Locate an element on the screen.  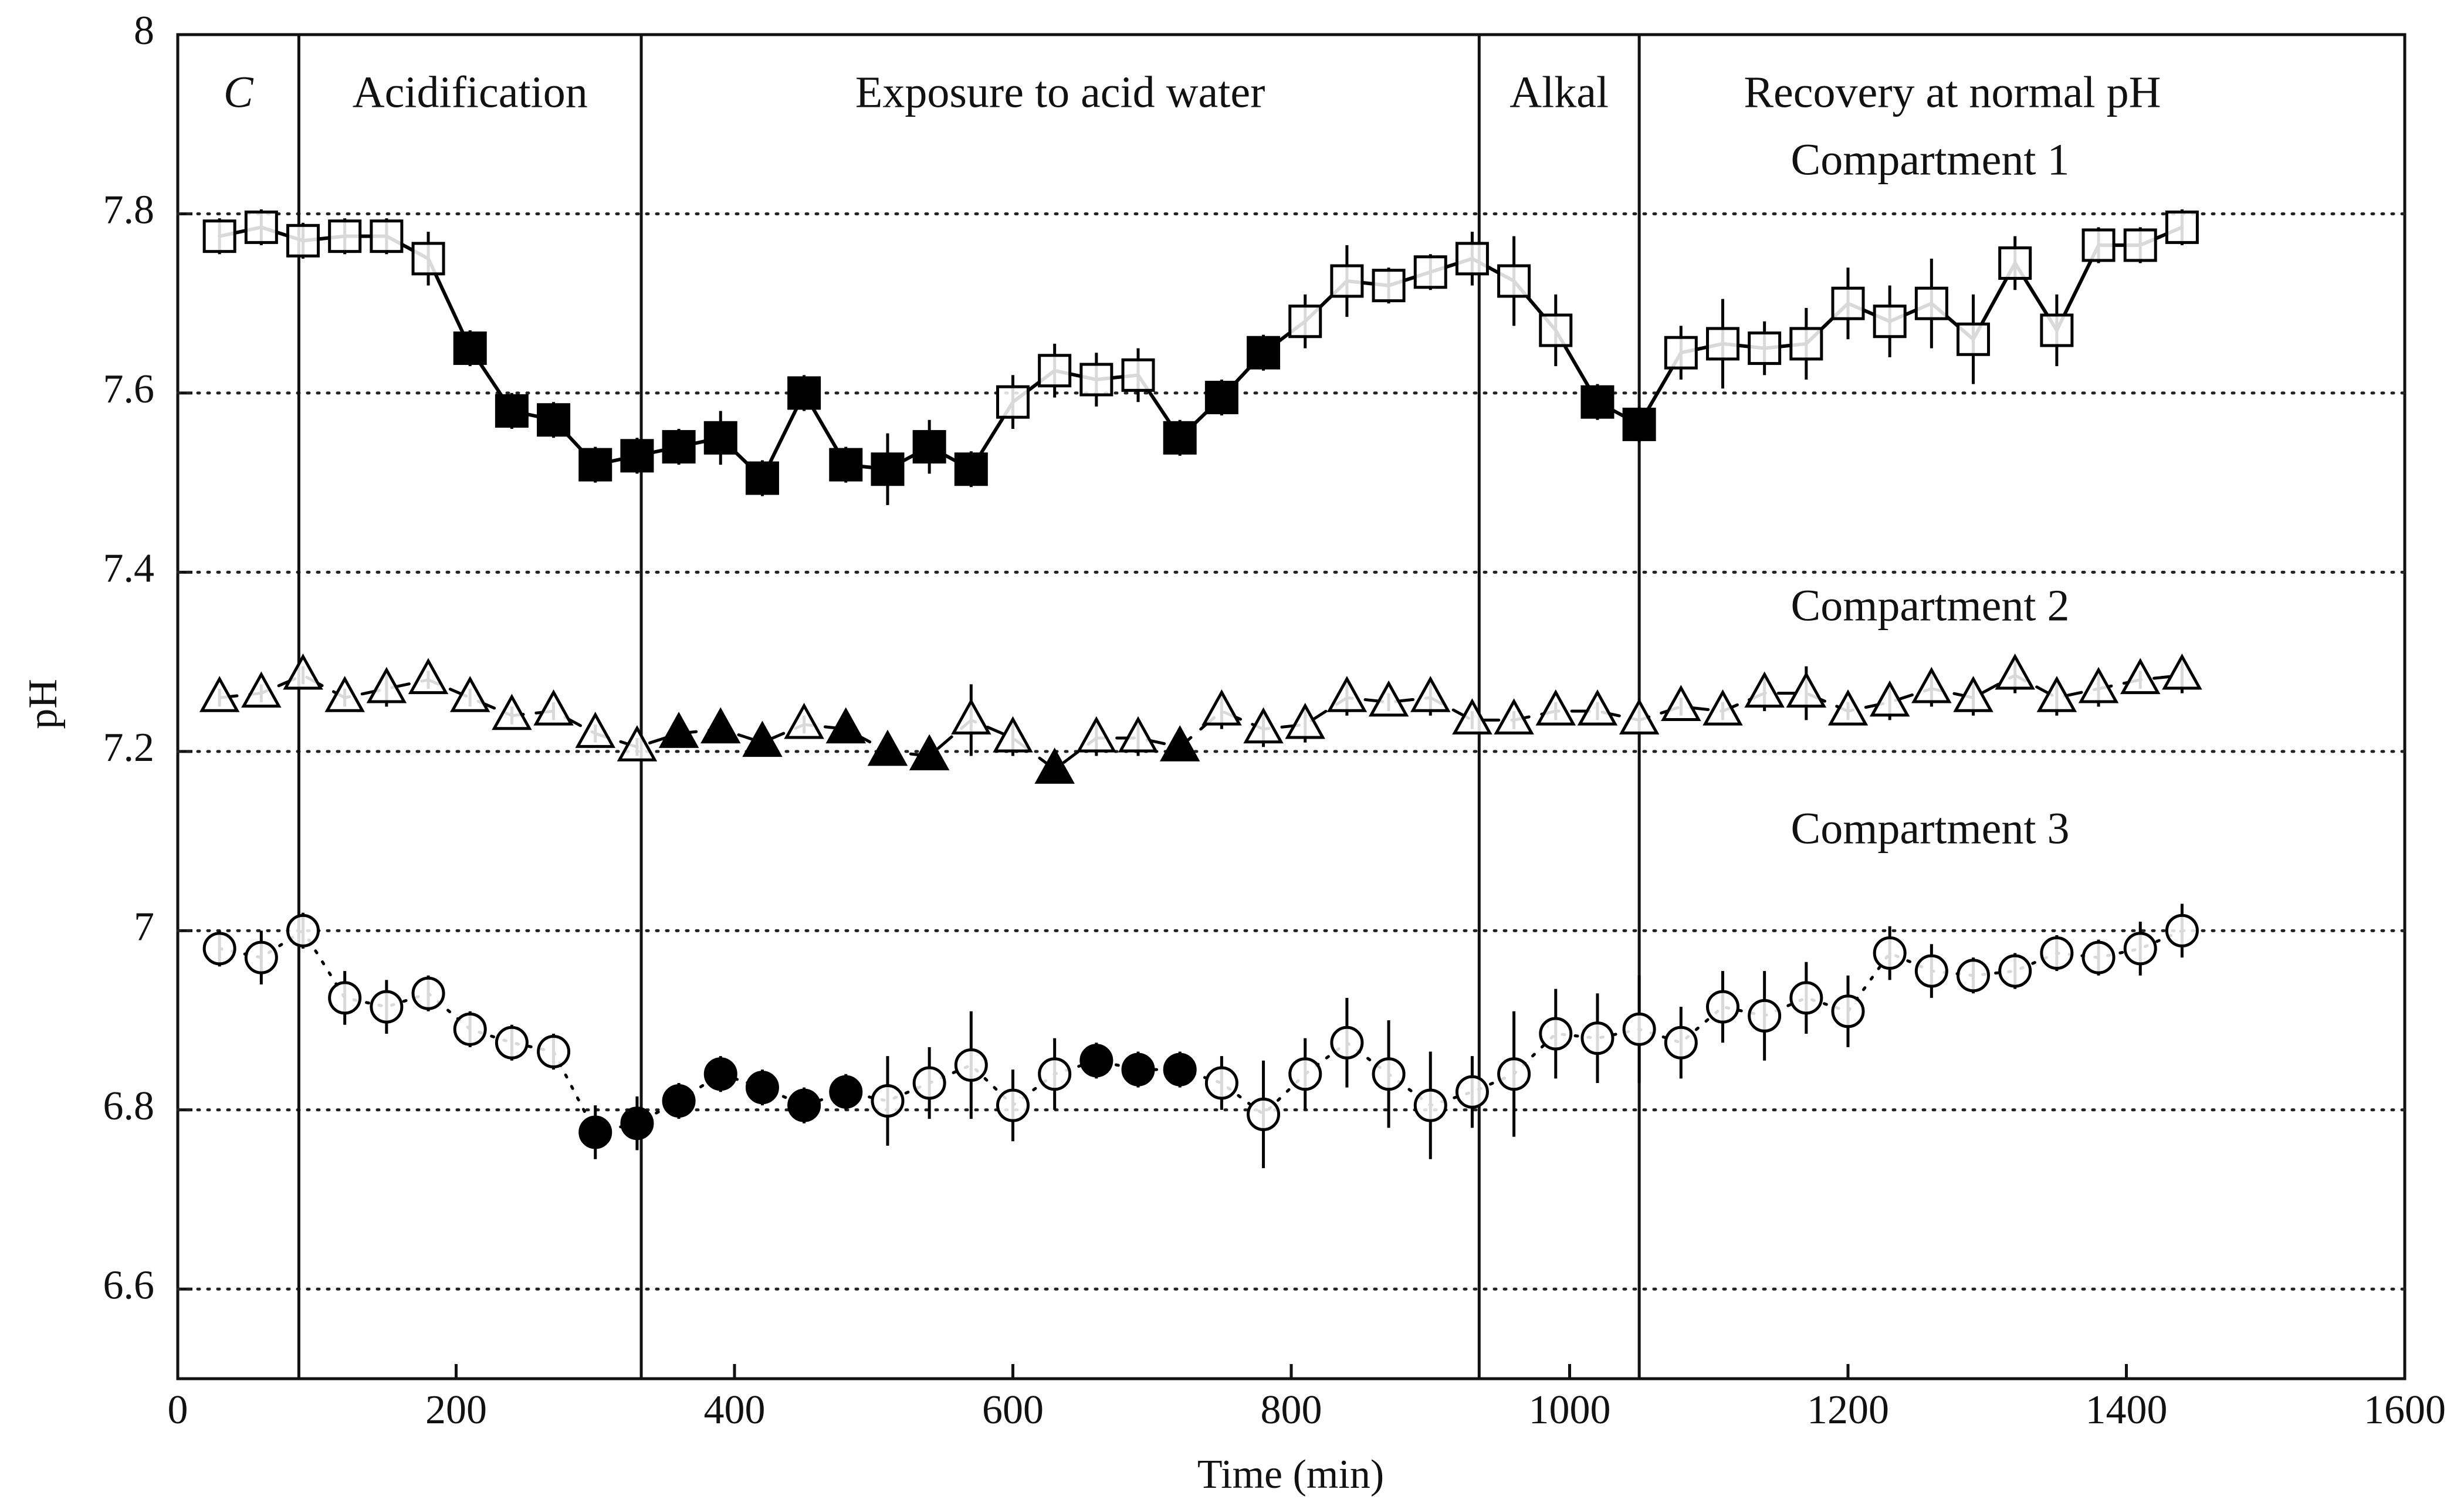
phase-label: C is located at coordinates (239, 92).